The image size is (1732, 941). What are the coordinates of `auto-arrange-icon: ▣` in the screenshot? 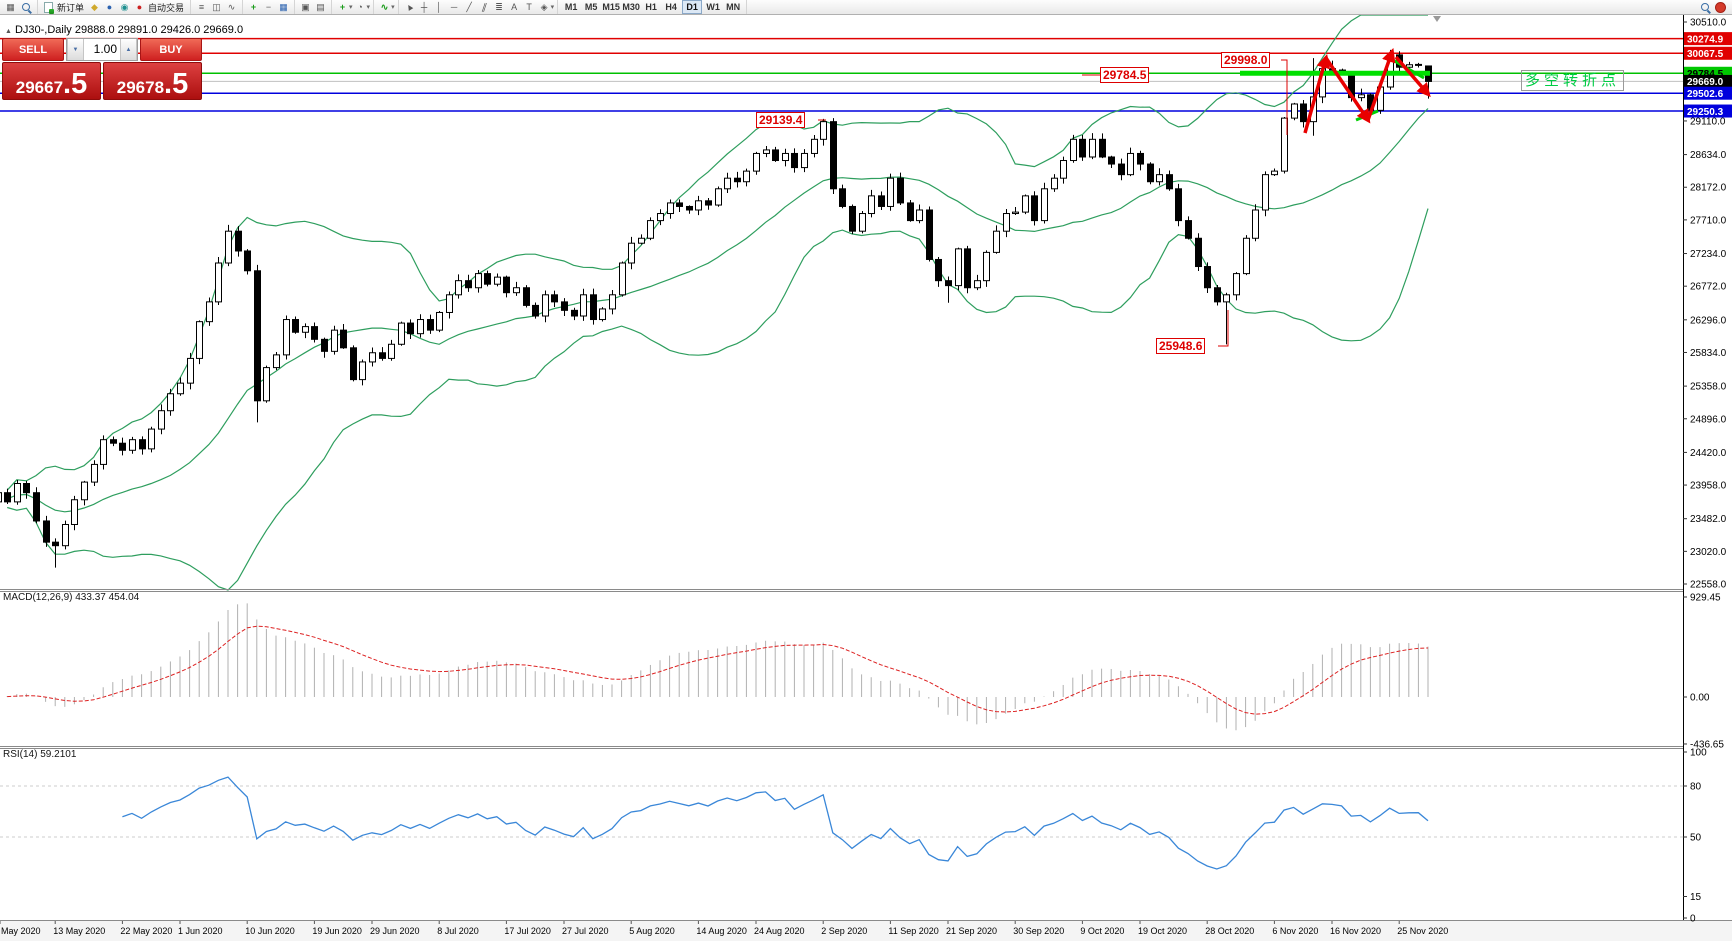 It's located at (305, 7).